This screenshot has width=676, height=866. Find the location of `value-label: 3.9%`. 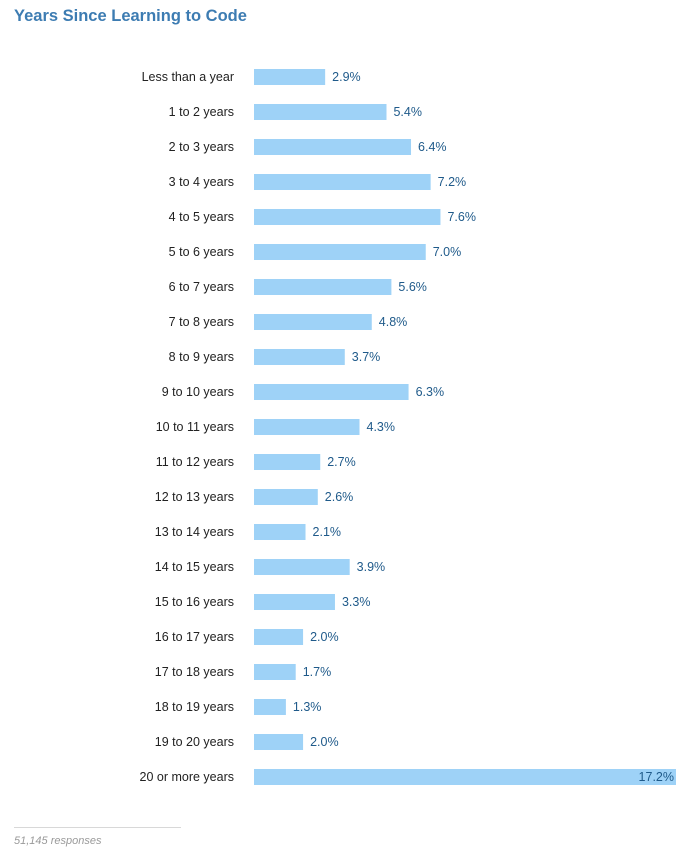

value-label: 3.9% is located at coordinates (371, 567).